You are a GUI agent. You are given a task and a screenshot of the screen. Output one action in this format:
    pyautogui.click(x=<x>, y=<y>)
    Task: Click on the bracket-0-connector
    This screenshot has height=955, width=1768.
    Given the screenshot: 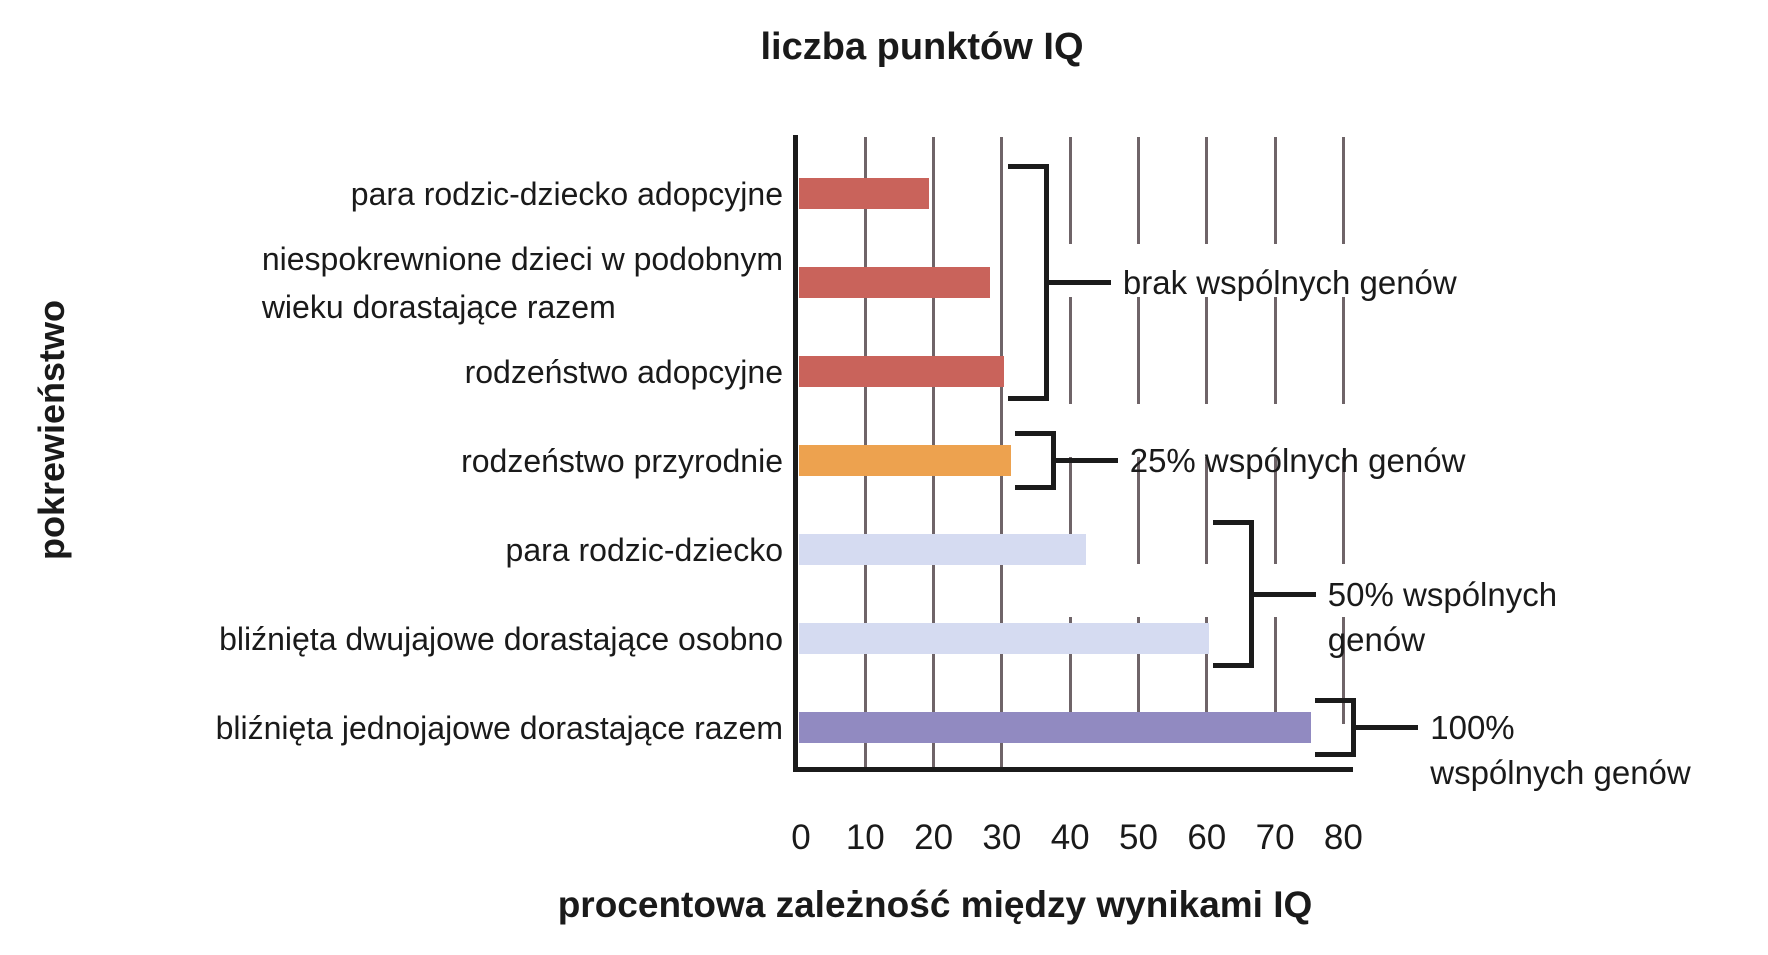 What is the action you would take?
    pyautogui.click(x=1079, y=282)
    